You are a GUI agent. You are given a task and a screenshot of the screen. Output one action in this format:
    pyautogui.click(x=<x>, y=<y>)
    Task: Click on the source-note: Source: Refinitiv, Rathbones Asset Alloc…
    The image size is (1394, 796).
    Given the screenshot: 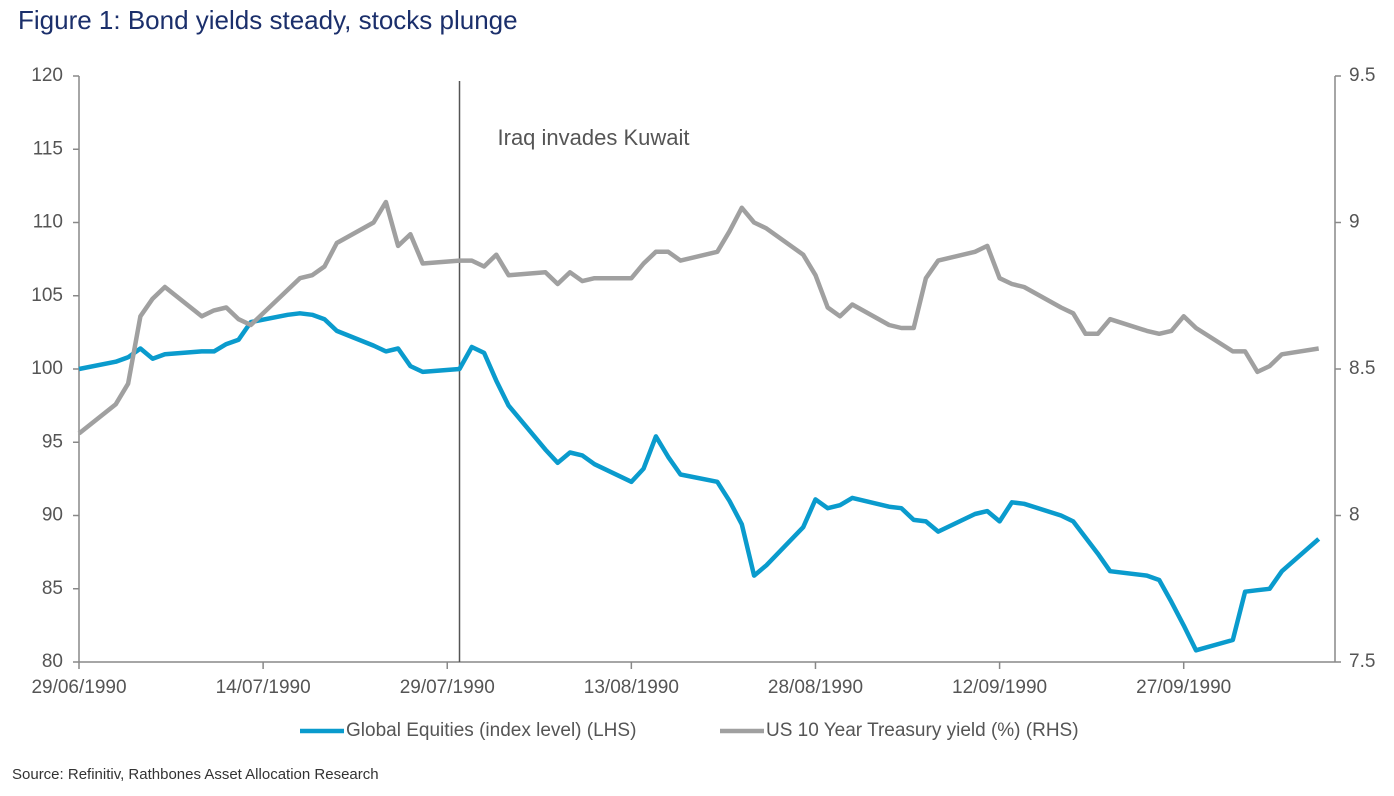 What is the action you would take?
    pyautogui.click(x=195, y=774)
    